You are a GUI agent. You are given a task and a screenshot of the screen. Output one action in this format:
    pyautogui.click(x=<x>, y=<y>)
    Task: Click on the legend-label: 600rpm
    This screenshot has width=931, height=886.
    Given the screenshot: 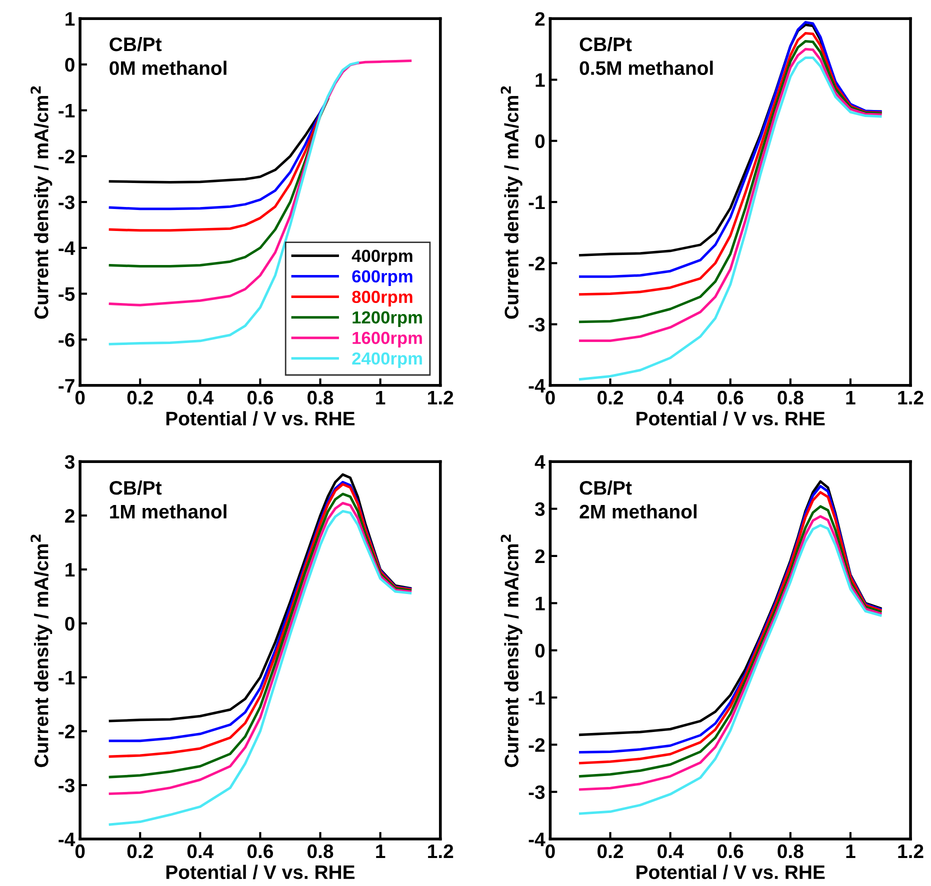 What is the action you would take?
    pyautogui.click(x=382, y=278)
    